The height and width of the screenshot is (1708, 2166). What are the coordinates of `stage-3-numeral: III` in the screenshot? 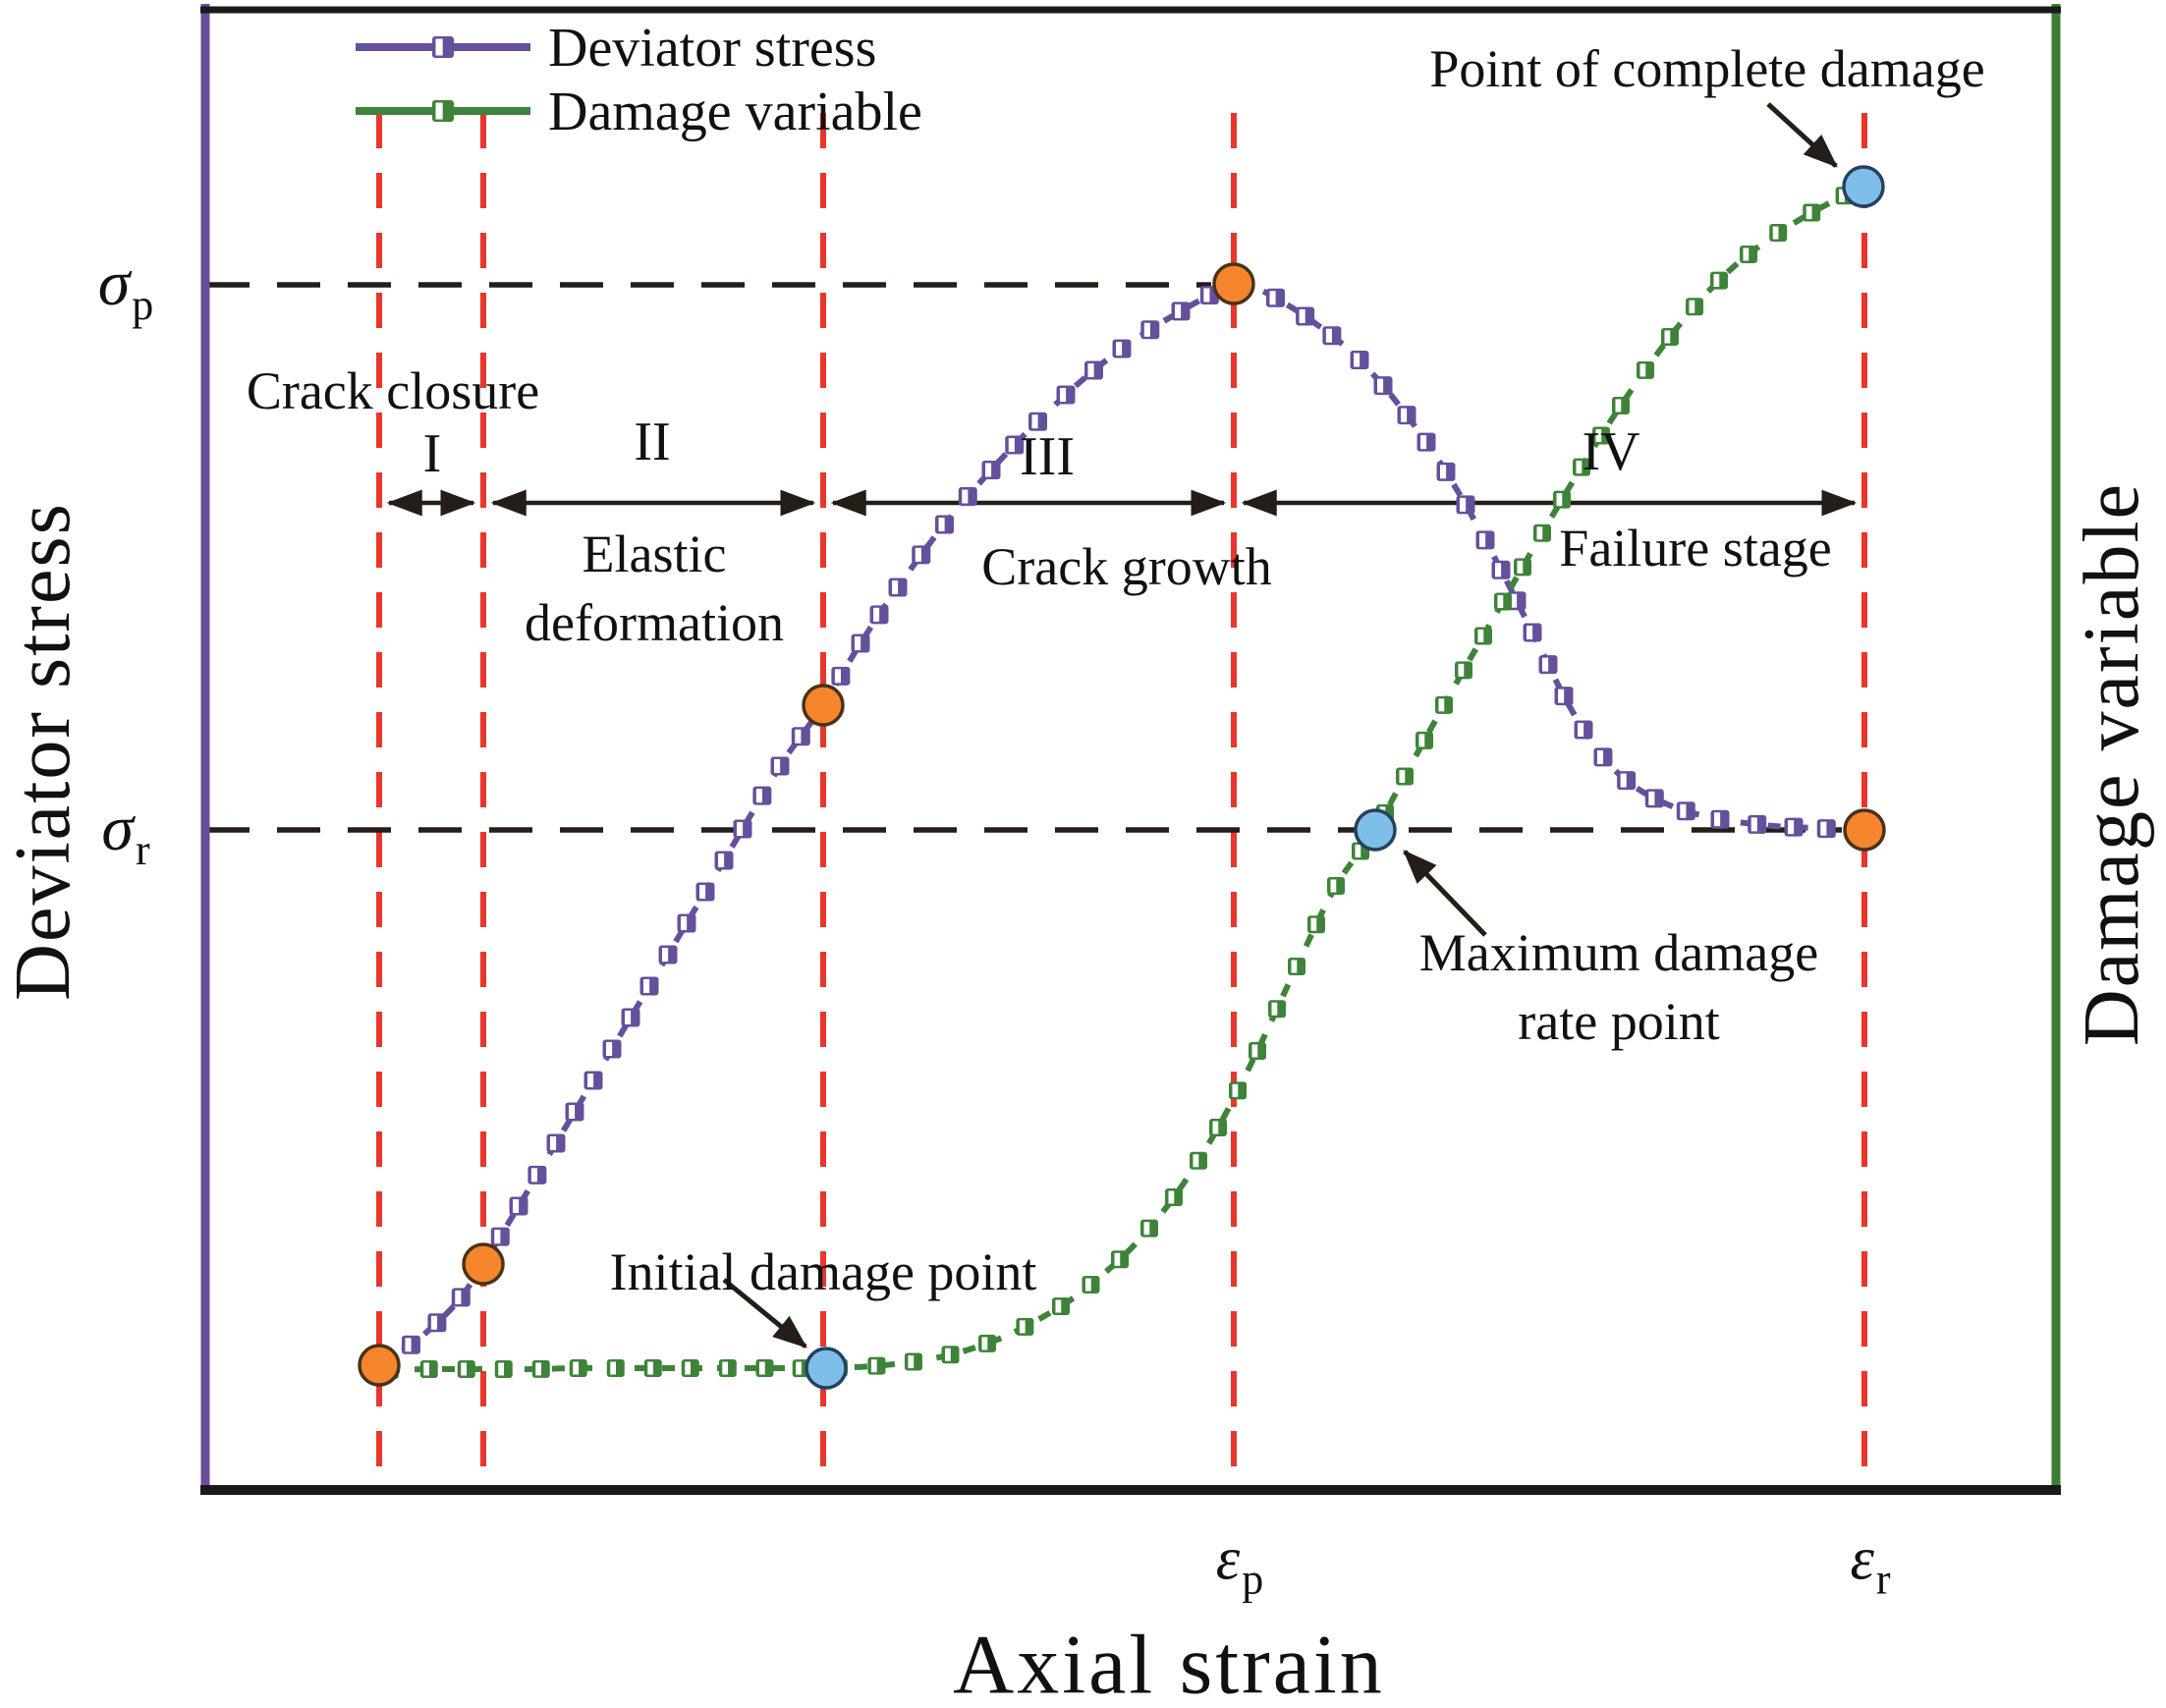 It's located at (1047, 456).